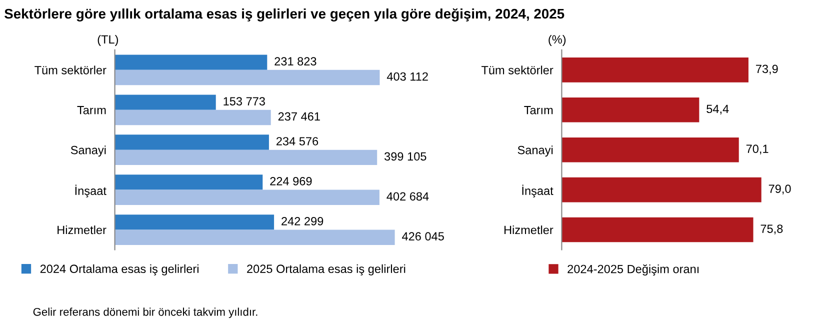 The width and height of the screenshot is (820, 333). What do you see at coordinates (108, 40) in the screenshot?
I see `x-axis-title: (TL)` at bounding box center [108, 40].